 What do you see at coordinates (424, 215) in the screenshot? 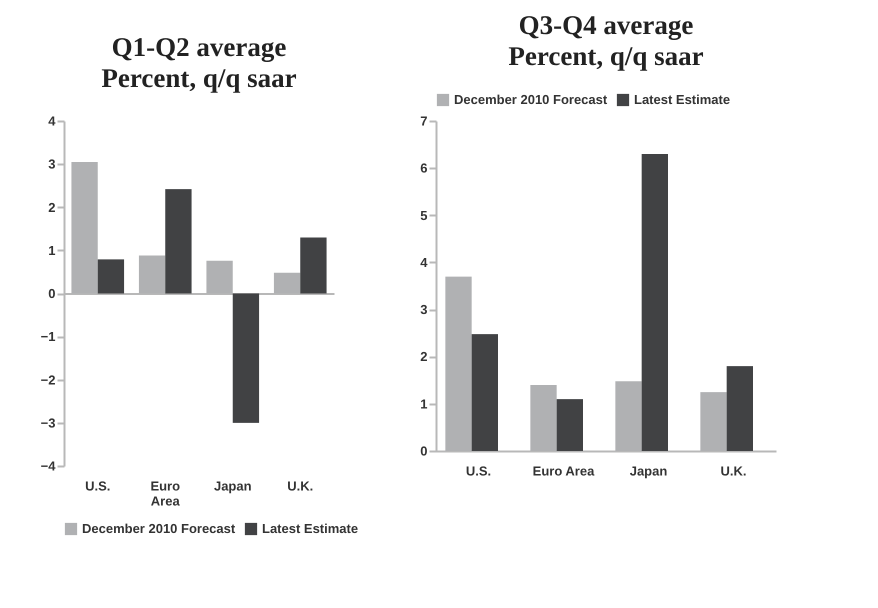
I see `y-tick-label: 5` at bounding box center [424, 215].